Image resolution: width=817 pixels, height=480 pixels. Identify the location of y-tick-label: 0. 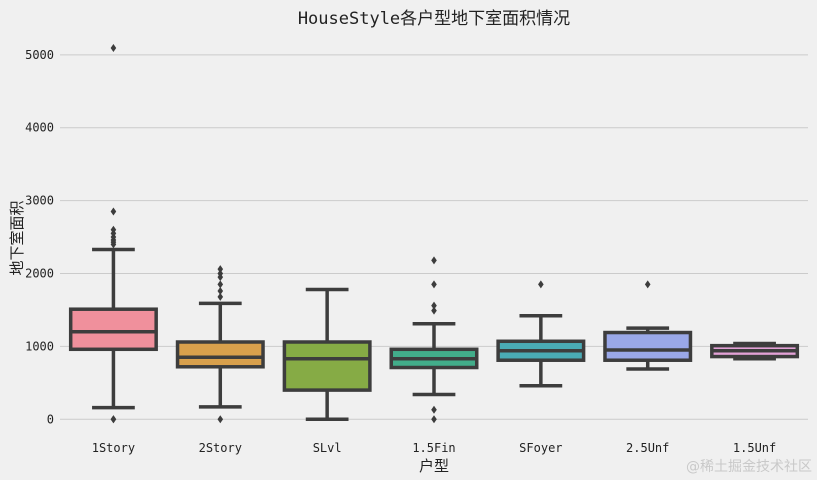
(50, 419).